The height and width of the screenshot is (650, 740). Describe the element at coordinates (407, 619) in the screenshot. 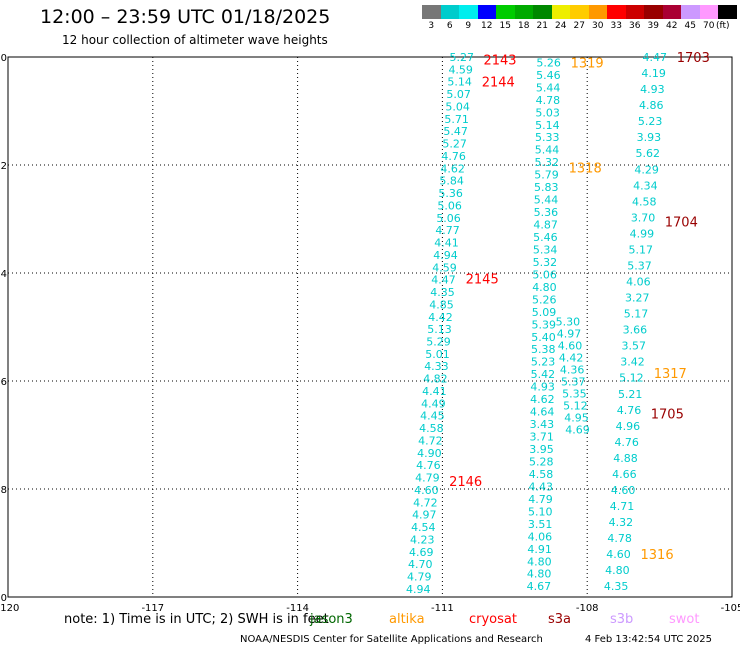

I see `mission-altika: altika` at that location.